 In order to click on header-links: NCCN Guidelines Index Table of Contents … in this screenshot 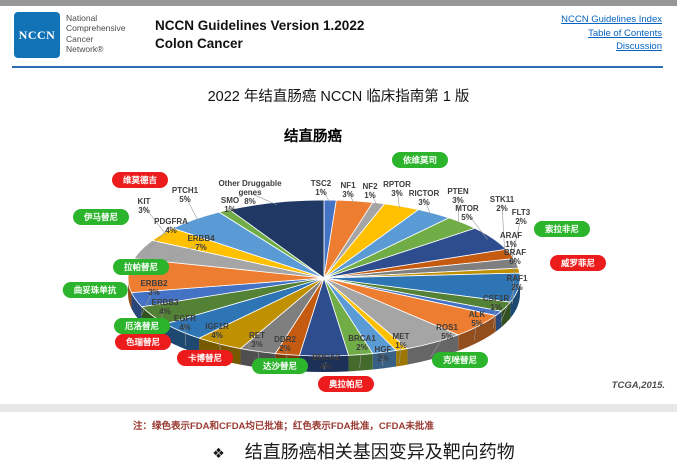, I will do `click(611, 33)`.